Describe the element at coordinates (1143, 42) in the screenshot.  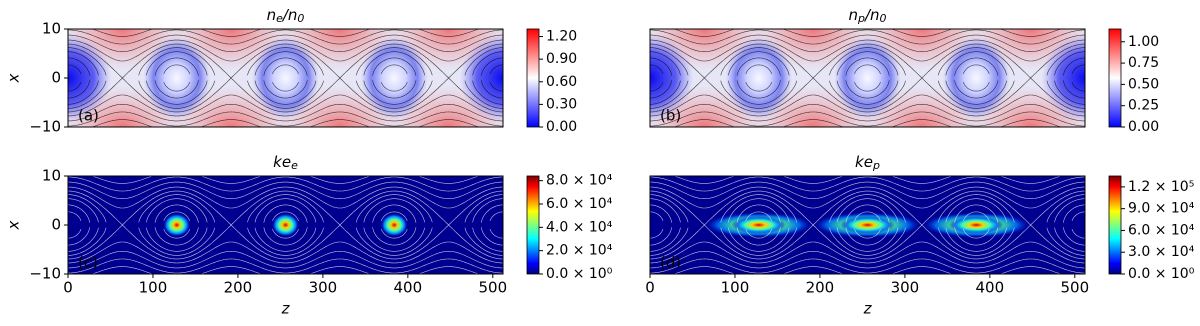
I see `colorbar-tick-label: 1.00` at that location.